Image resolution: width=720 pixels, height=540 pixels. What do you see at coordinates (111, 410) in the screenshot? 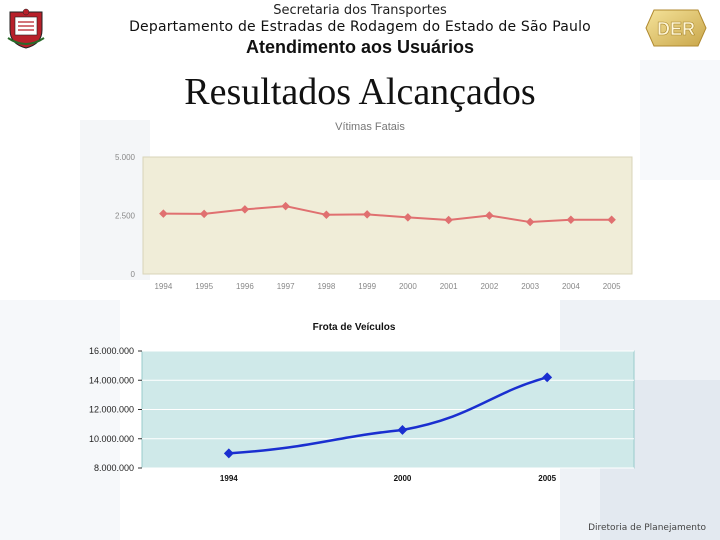
I see `chart2-y-tick-label: 12.000.000` at bounding box center [111, 410].